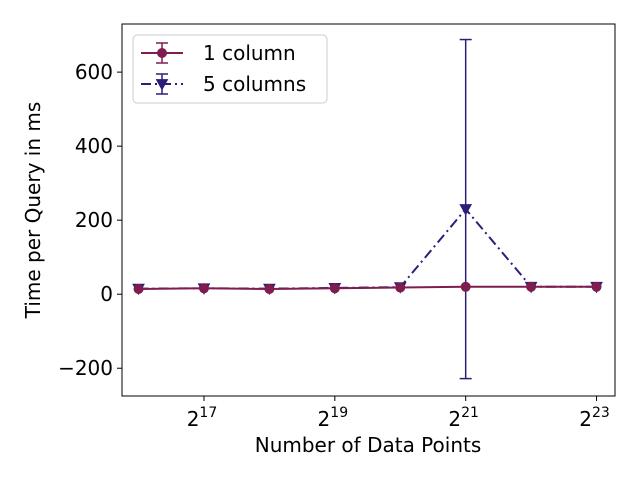 This screenshot has width=640, height=480. I want to click on y-tick-label: 600, so click(94, 72).